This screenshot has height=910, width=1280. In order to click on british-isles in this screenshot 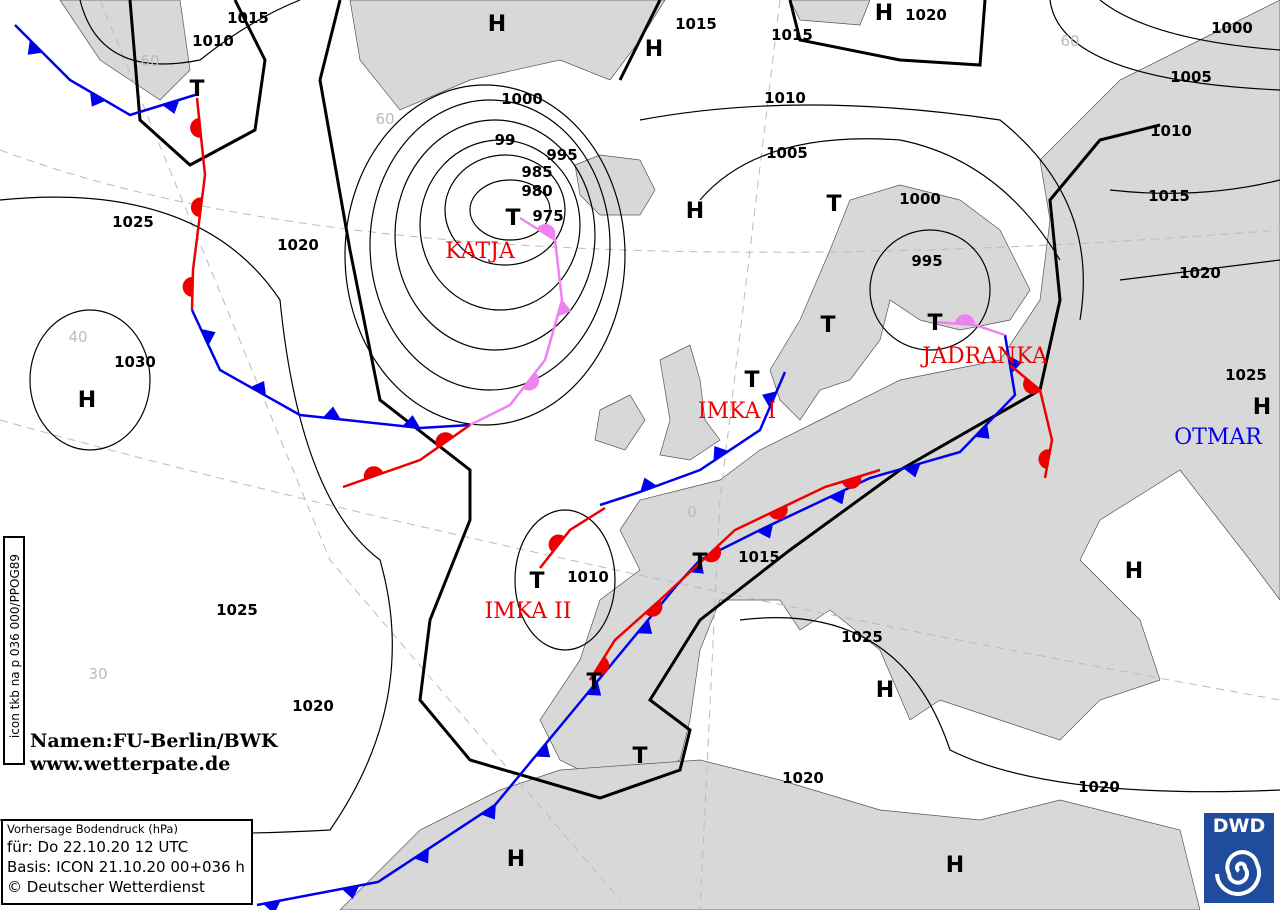, I will do `click(657, 402)`.